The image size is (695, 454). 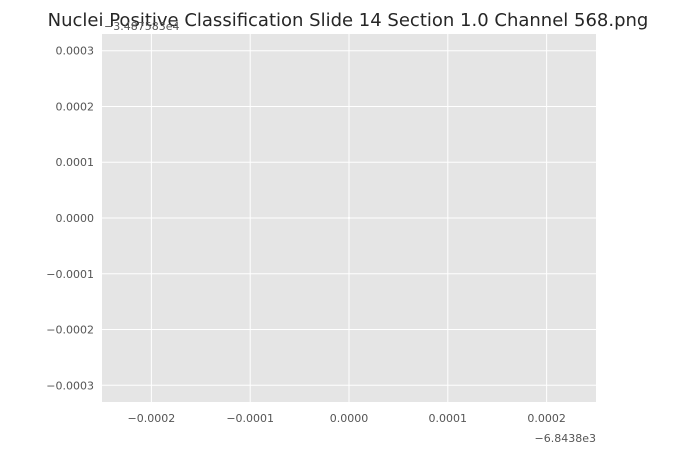 I want to click on x-tick-label: 0.0000, so click(x=349, y=418).